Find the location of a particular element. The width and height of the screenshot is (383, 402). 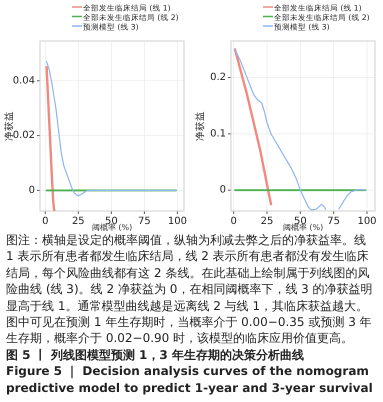

y-tick-label: 0.02 is located at coordinates (23, 136).